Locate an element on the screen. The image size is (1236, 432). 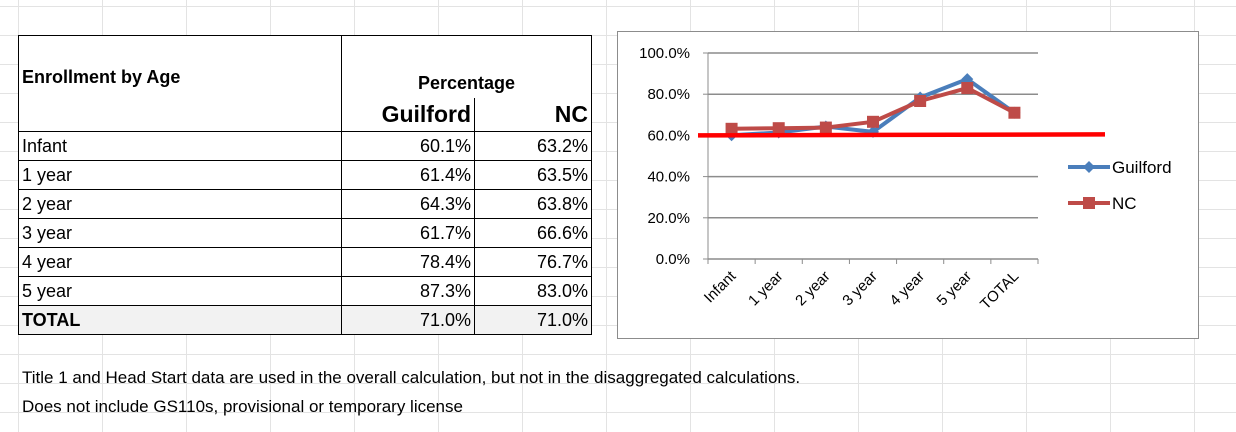
guilford-value: 87.3% is located at coordinates (408, 291).